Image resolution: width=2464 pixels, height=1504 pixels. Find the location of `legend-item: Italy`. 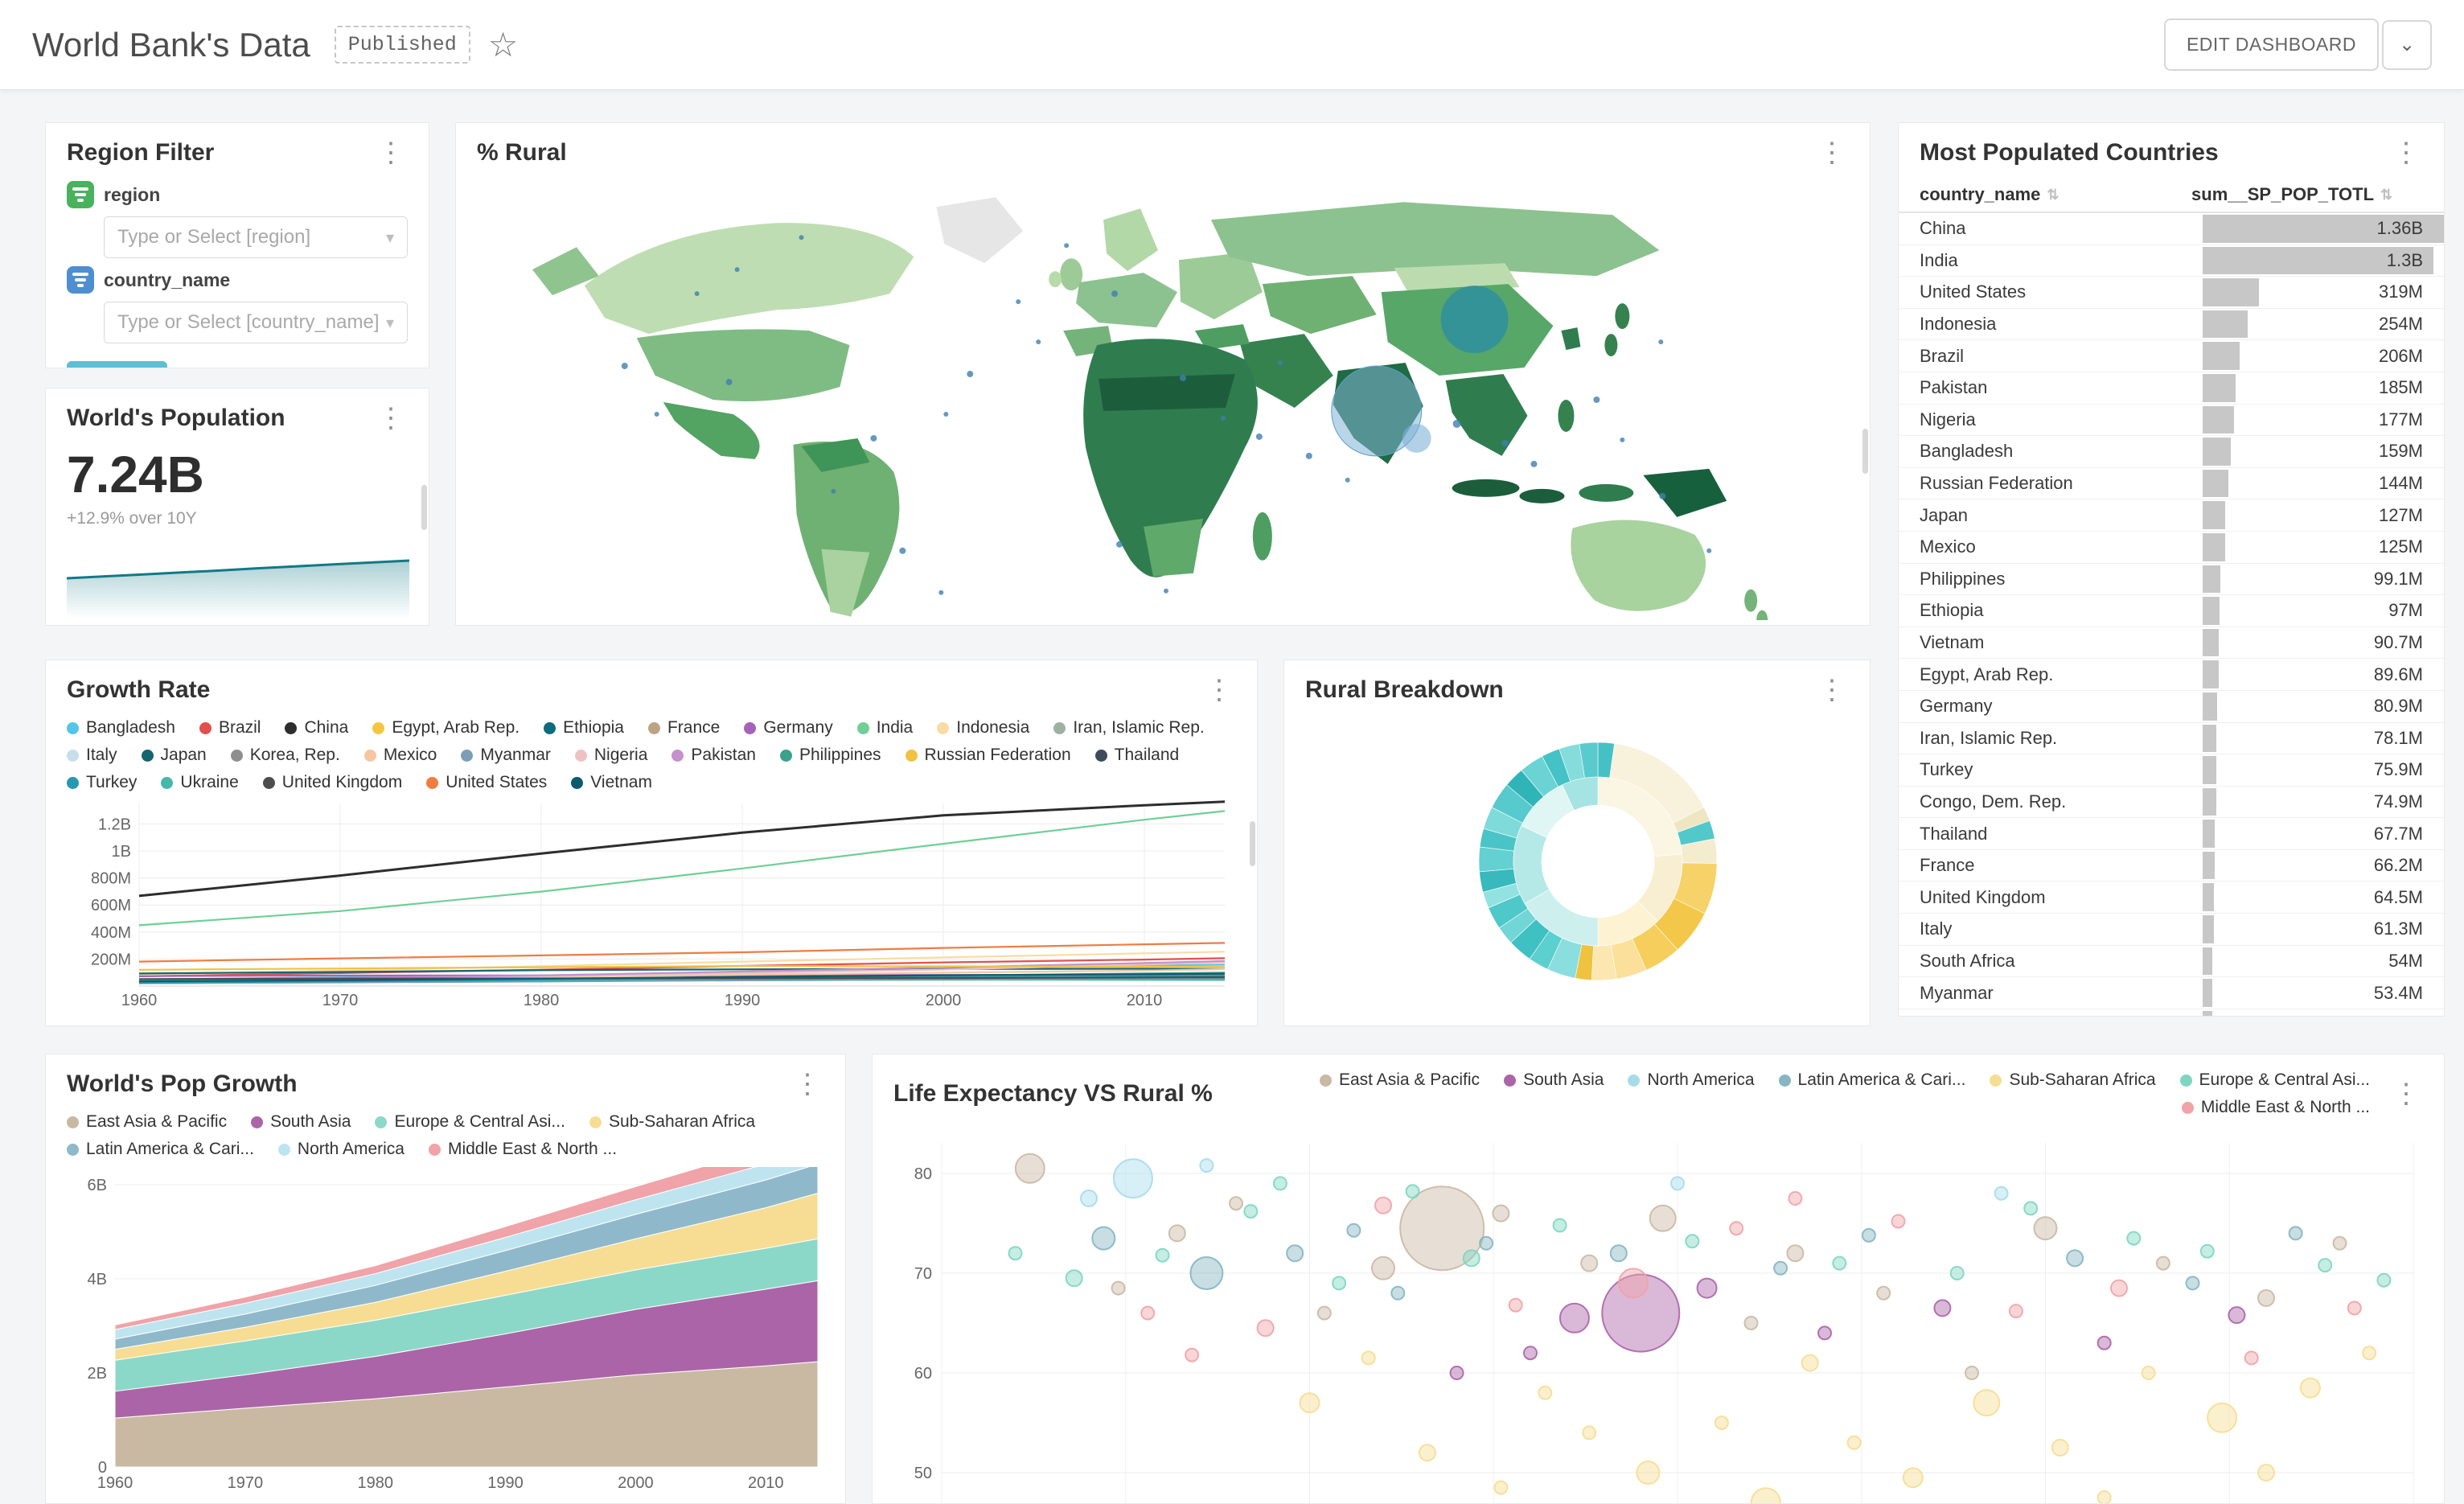

legend-item: Italy is located at coordinates (92, 756).